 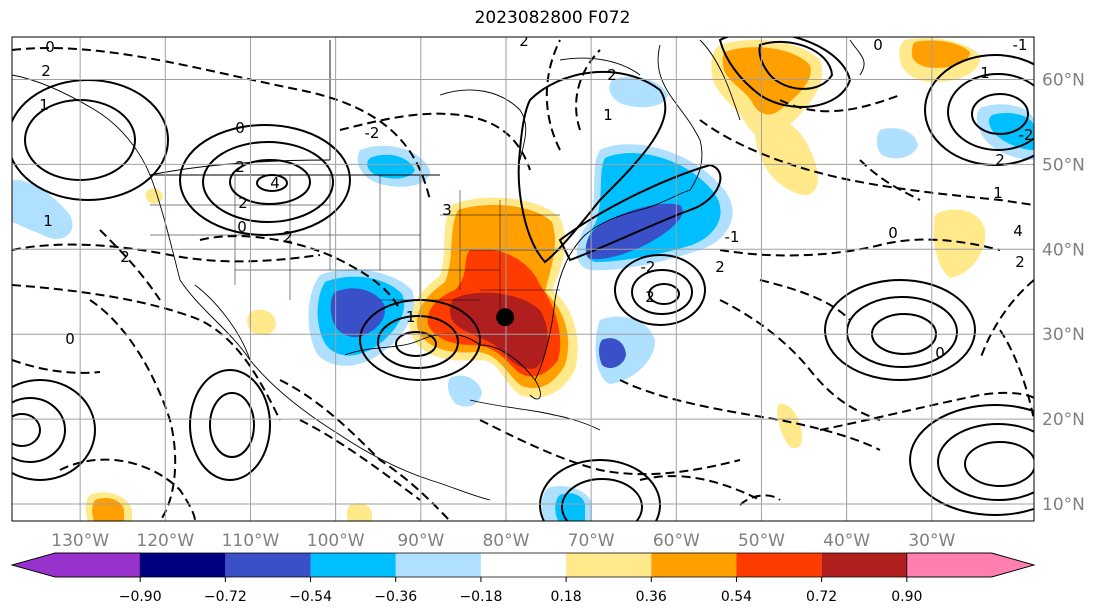 I want to click on colorbar-over-extension, so click(x=971, y=565).